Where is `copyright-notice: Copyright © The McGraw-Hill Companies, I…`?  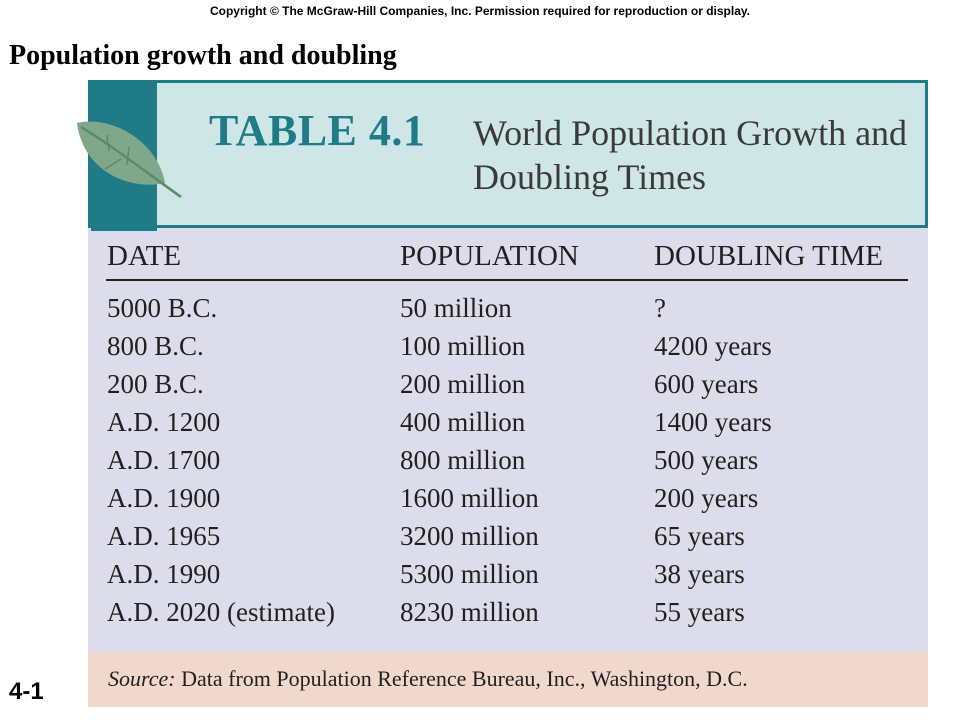 copyright-notice: Copyright © The McGraw-Hill Companies, I… is located at coordinates (480, 11).